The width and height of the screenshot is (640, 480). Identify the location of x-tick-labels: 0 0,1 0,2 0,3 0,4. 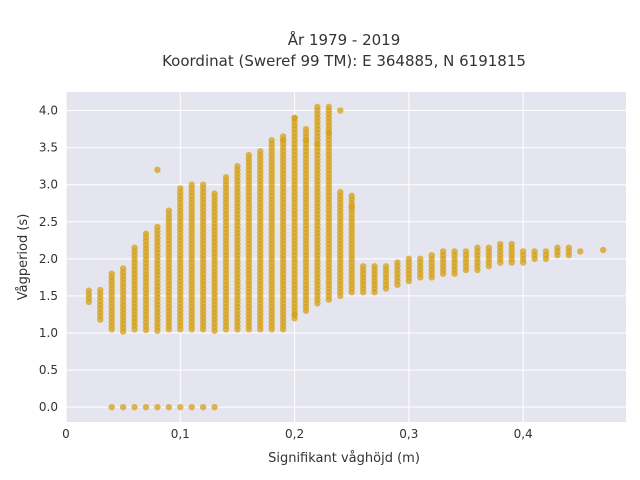
(297, 434).